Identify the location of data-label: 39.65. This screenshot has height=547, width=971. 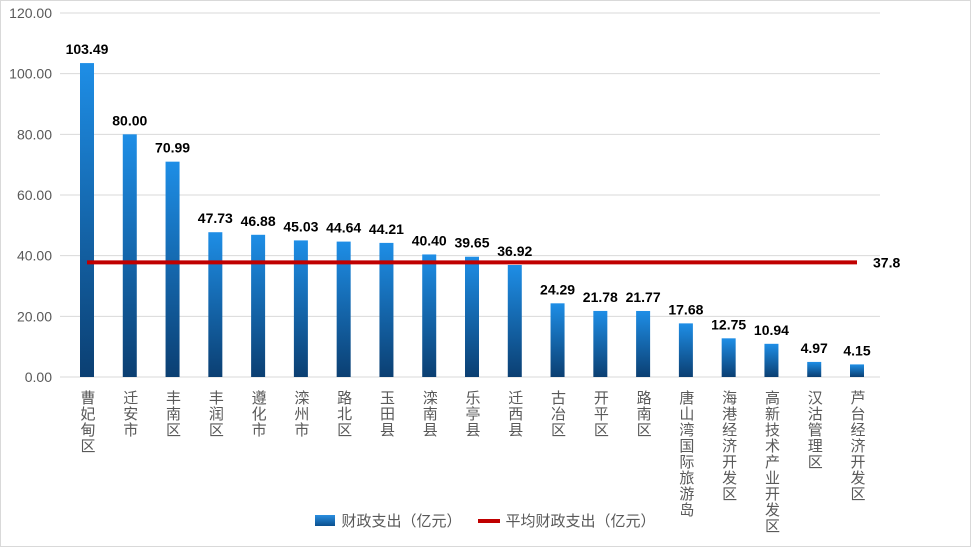
(471, 243).